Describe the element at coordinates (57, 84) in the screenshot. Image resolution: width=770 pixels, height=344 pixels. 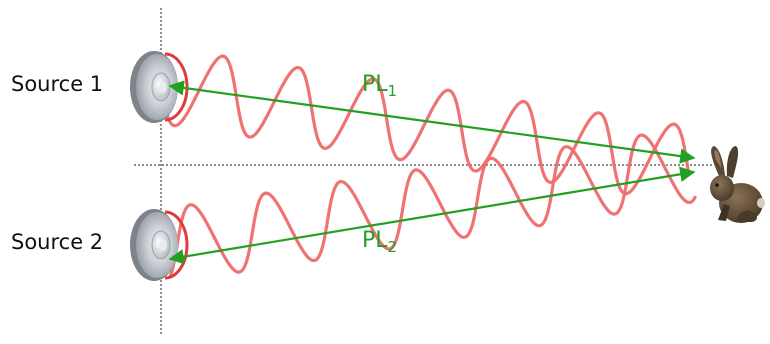
I see `source-1-label: Source 1` at that location.